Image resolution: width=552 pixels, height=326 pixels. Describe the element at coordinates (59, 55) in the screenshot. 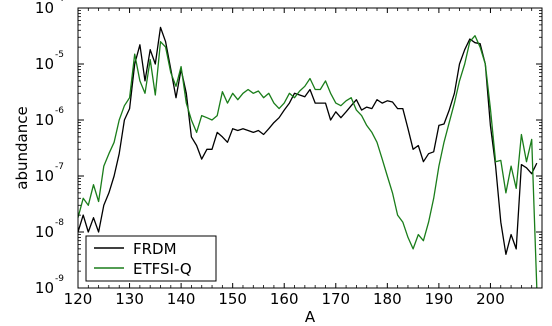

I see `y-tick-exponent: -5` at that location.